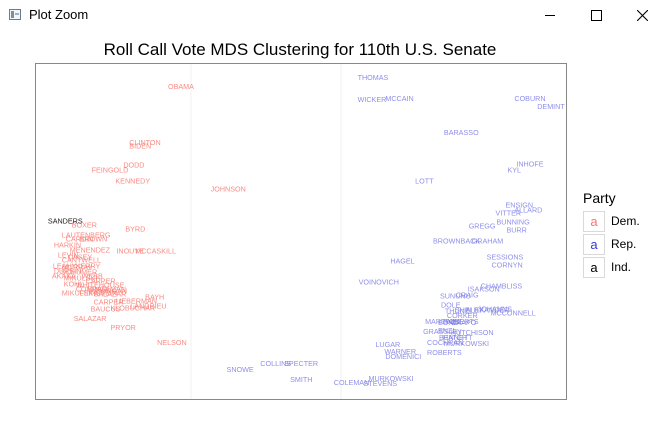 The width and height of the screenshot is (665, 436). What do you see at coordinates (402, 260) in the screenshot?
I see `senator-label-hagel-19: HAGEL` at bounding box center [402, 260].